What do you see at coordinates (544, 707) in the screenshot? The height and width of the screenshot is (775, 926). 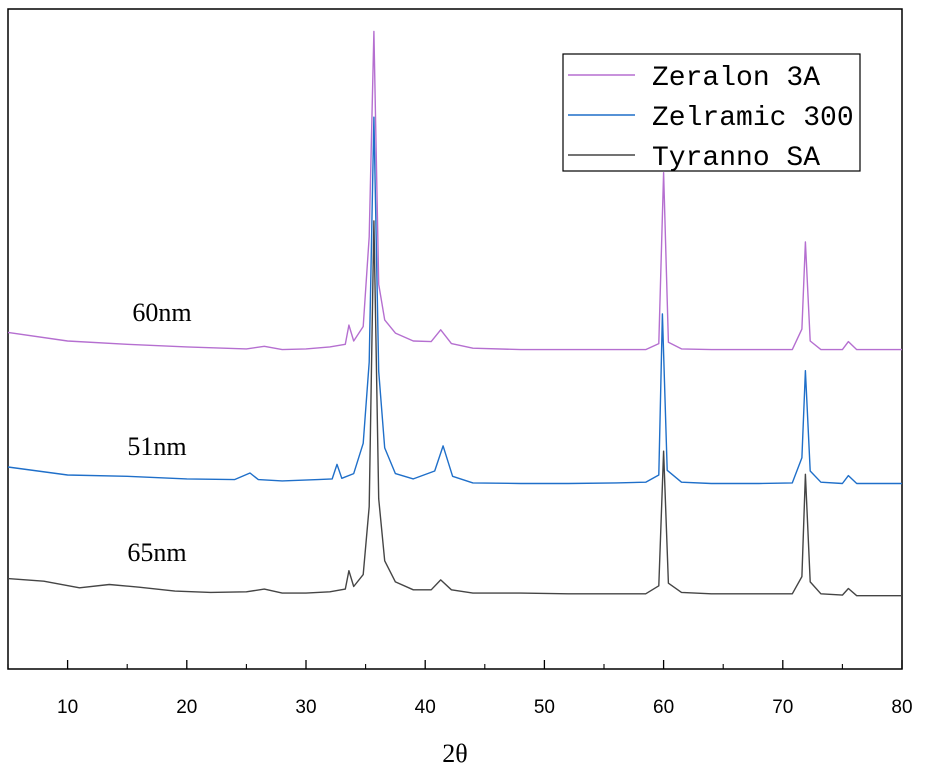 I see `x-tick-label: 50` at bounding box center [544, 707].